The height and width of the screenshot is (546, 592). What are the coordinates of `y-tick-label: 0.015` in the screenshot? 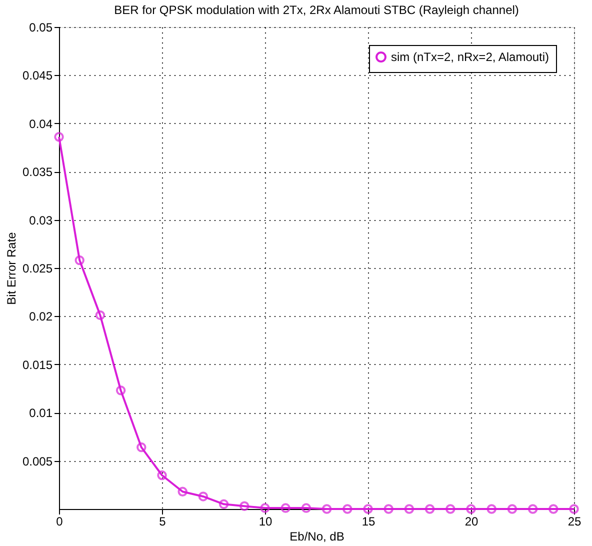 It's located at (37, 365).